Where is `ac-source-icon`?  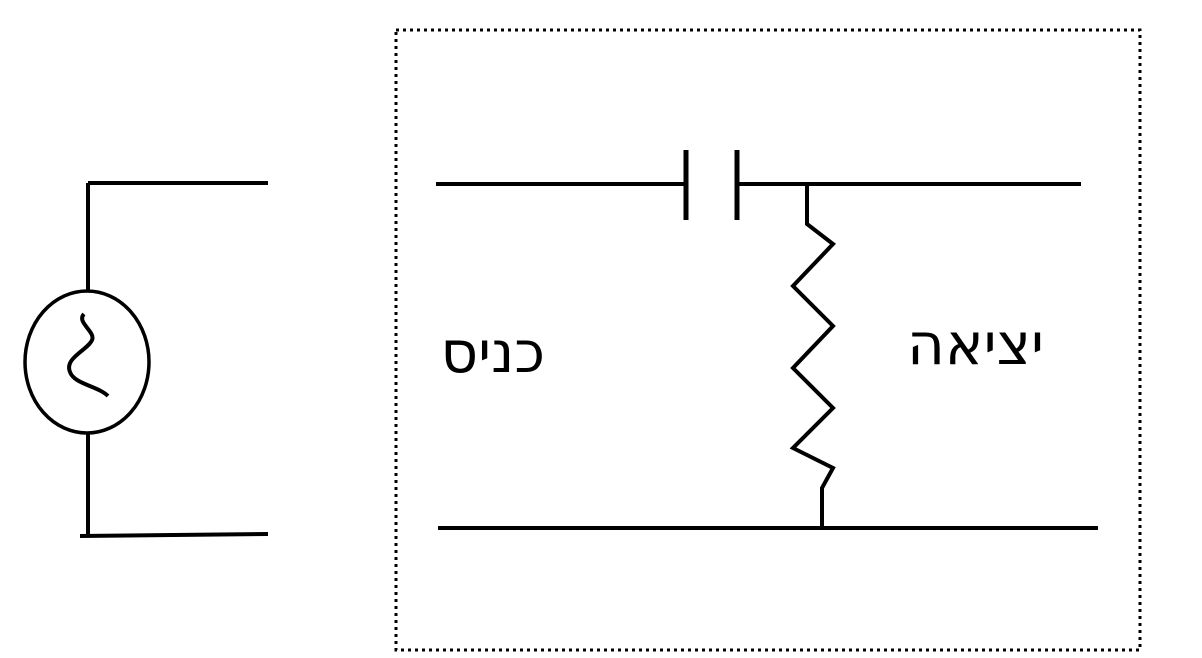
ac-source-icon is located at coordinates (87, 362).